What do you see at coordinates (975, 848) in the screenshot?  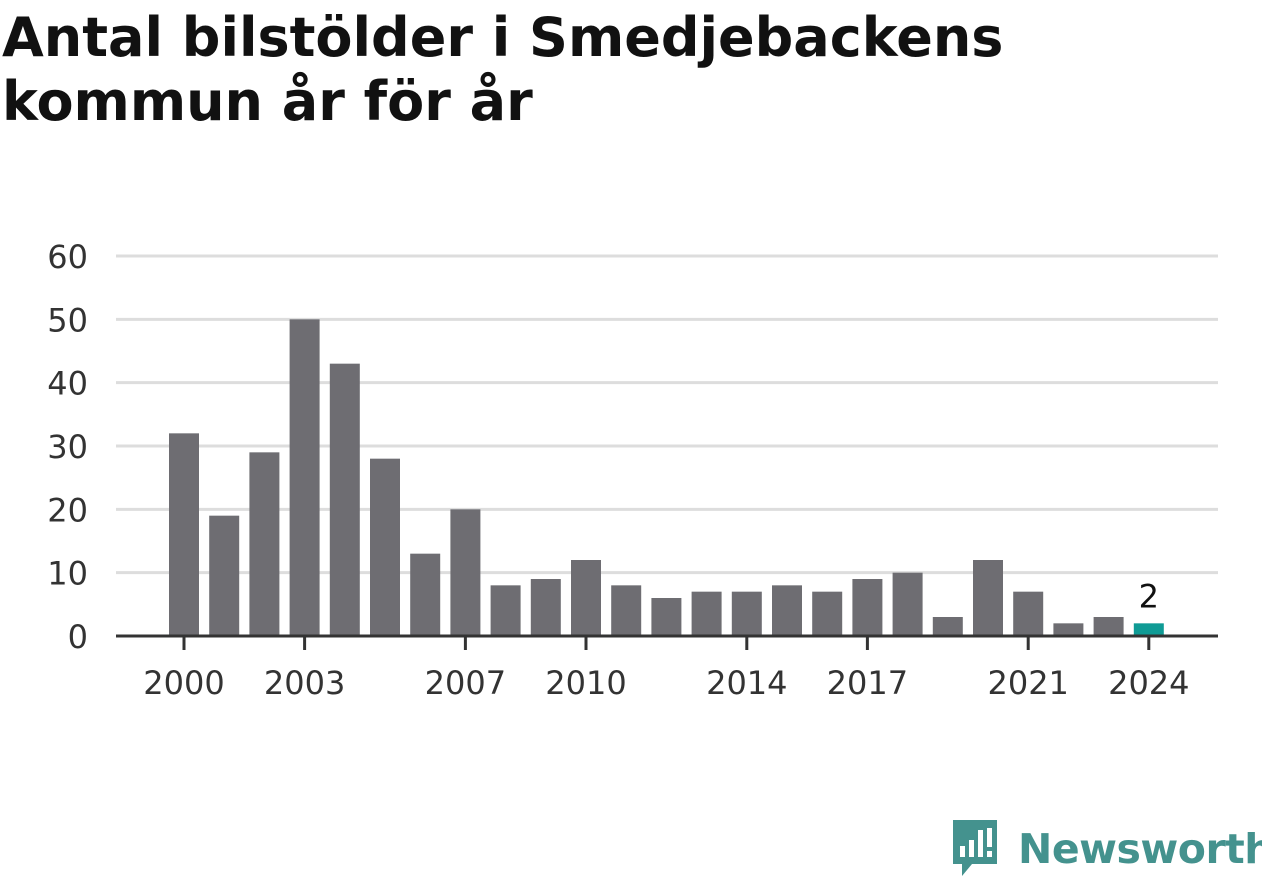 I see `bar-chart-speech-bubble-icon` at bounding box center [975, 848].